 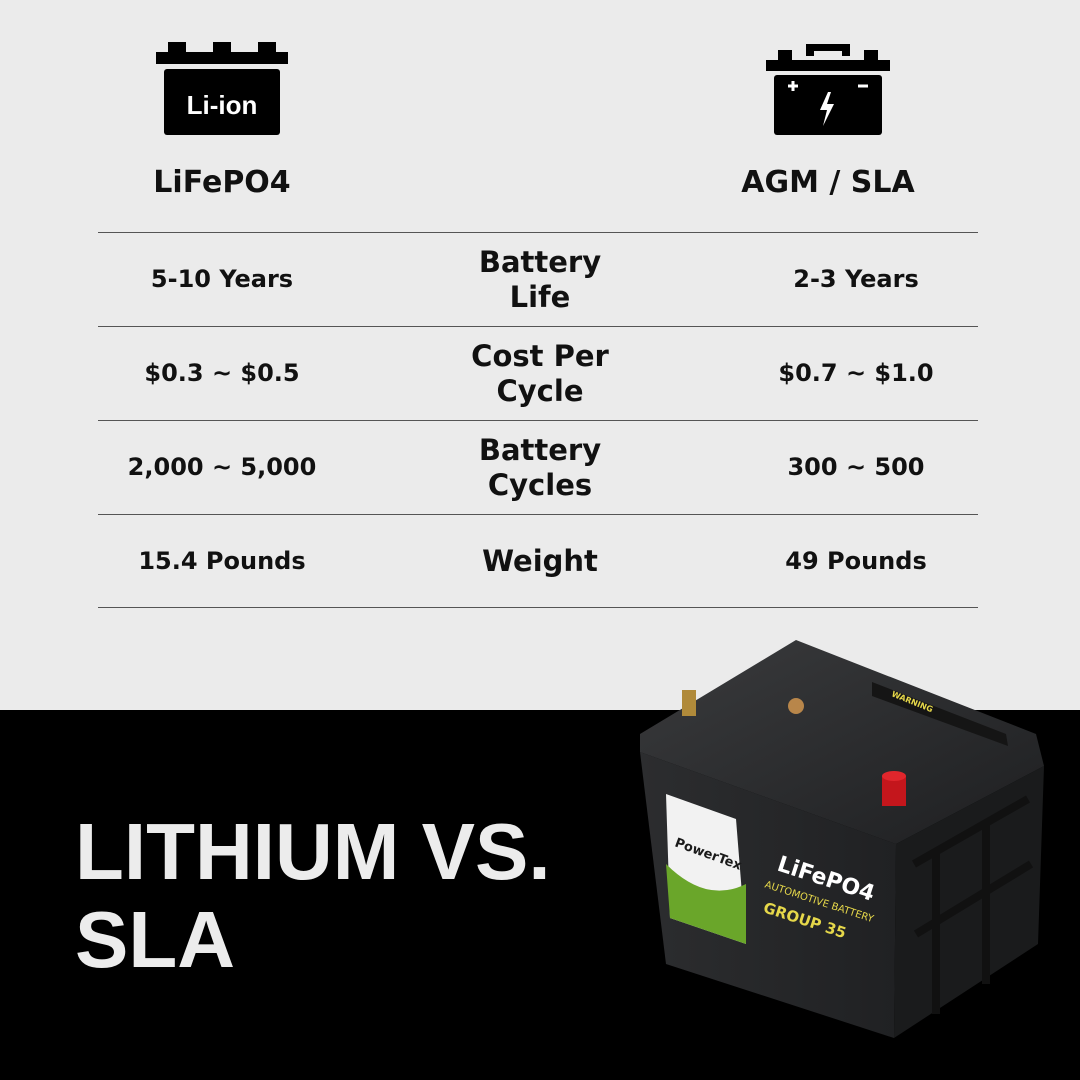 I want to click on lifepo4-header: LiFePO4, so click(x=222, y=182).